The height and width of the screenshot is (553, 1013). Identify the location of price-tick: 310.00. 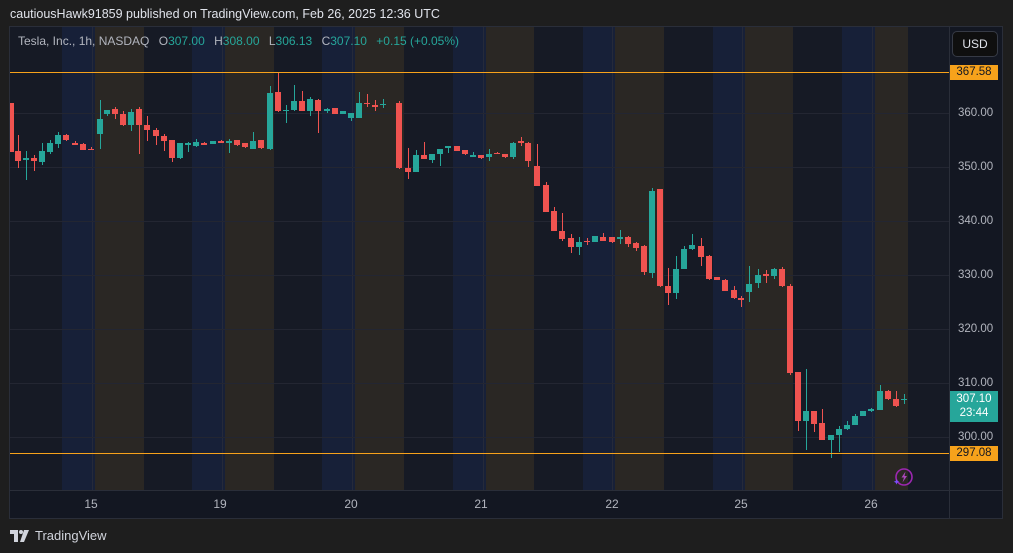
(976, 383).